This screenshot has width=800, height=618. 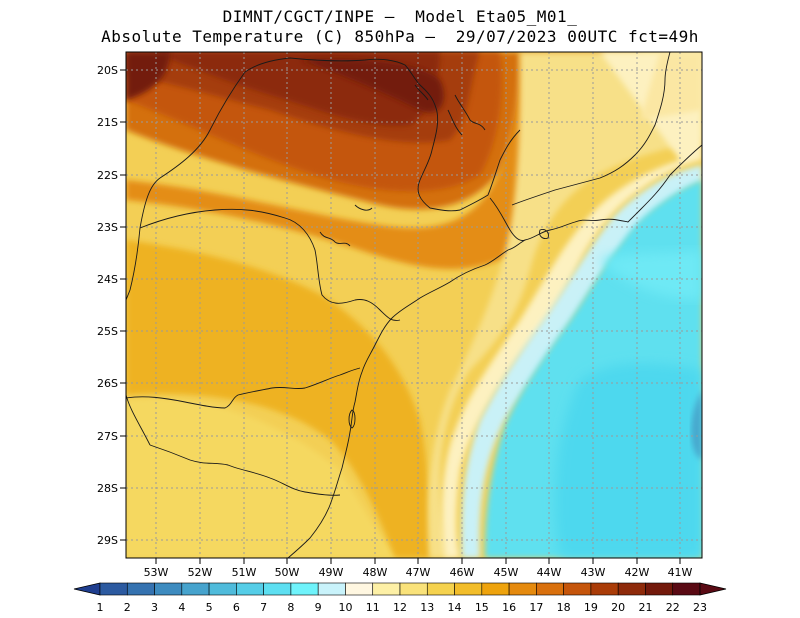 What do you see at coordinates (455, 607) in the screenshot?
I see `colorbar-label: 14` at bounding box center [455, 607].